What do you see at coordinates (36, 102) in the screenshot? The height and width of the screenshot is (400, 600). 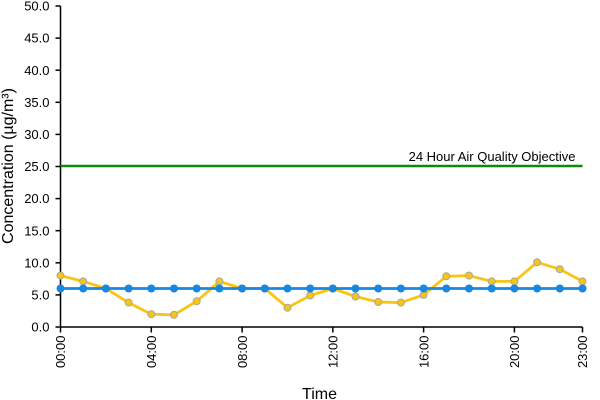 I see `svg-text: 35.0` at bounding box center [36, 102].